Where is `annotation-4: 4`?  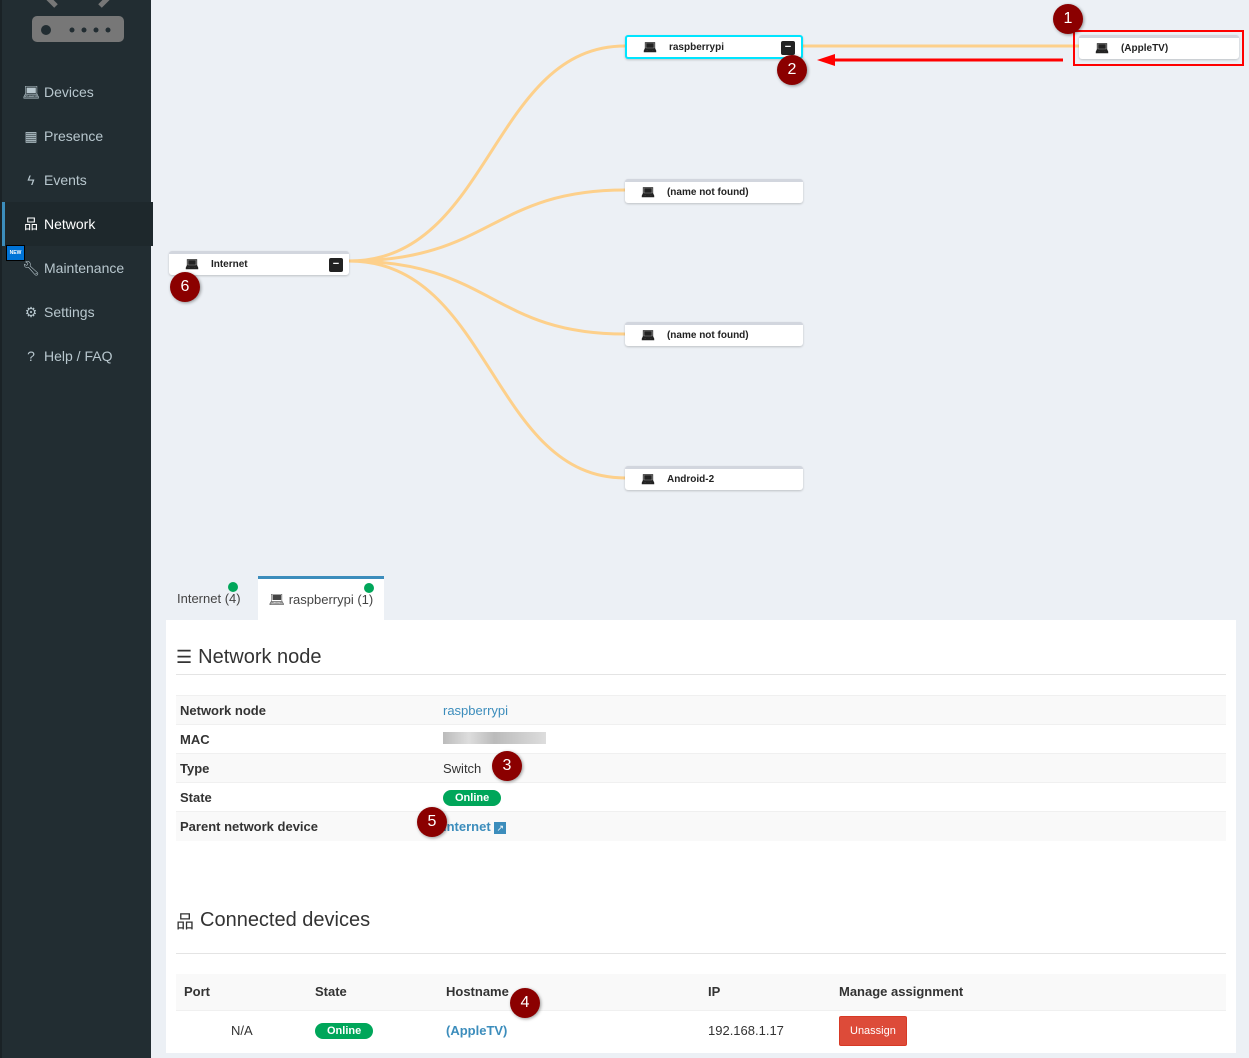 annotation-4: 4 is located at coordinates (525, 1003).